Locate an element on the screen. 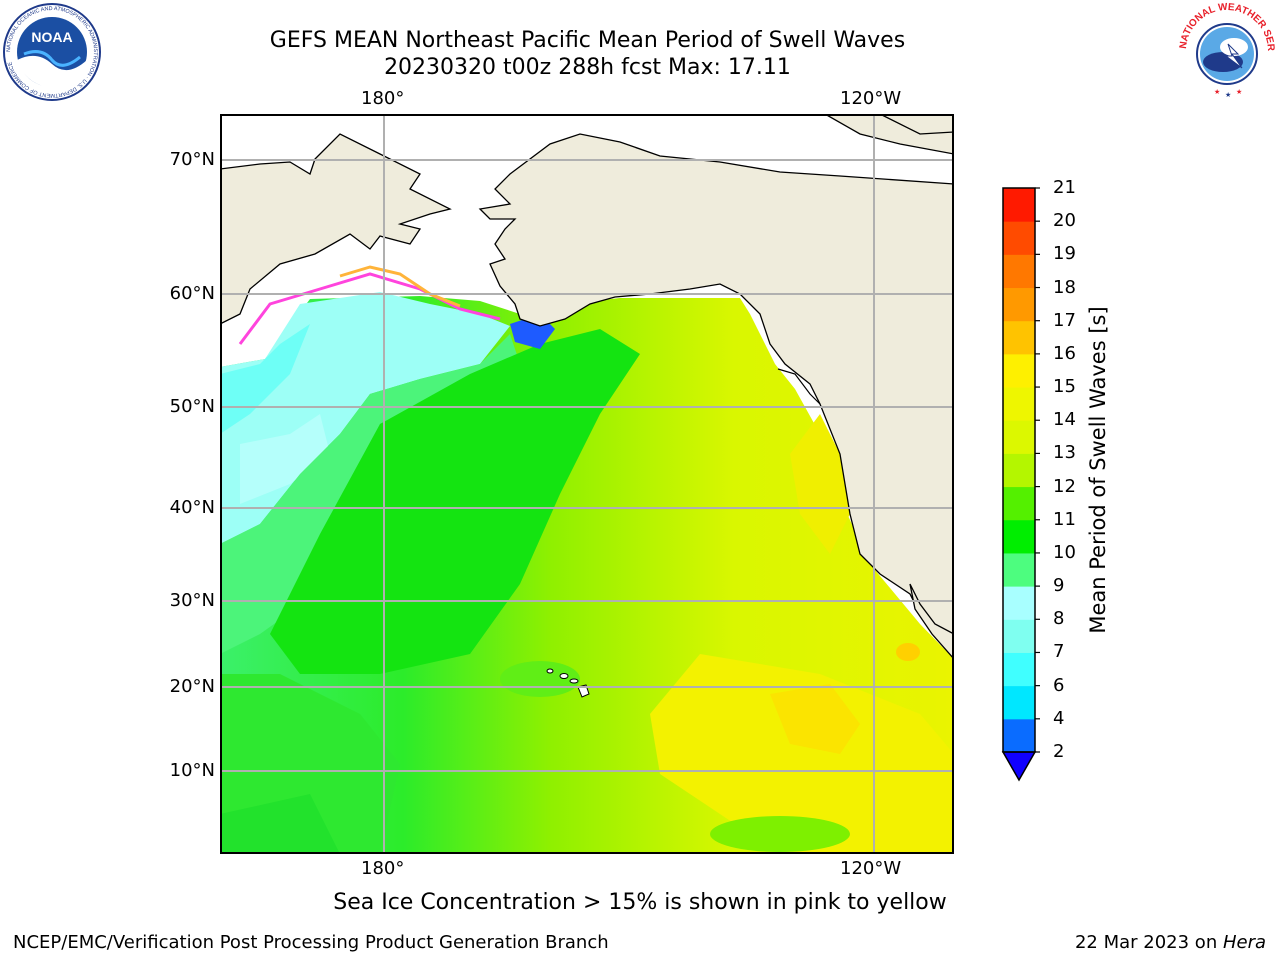 The width and height of the screenshot is (1280, 960). colorbar-tick-label: 8 is located at coordinates (1059, 619).